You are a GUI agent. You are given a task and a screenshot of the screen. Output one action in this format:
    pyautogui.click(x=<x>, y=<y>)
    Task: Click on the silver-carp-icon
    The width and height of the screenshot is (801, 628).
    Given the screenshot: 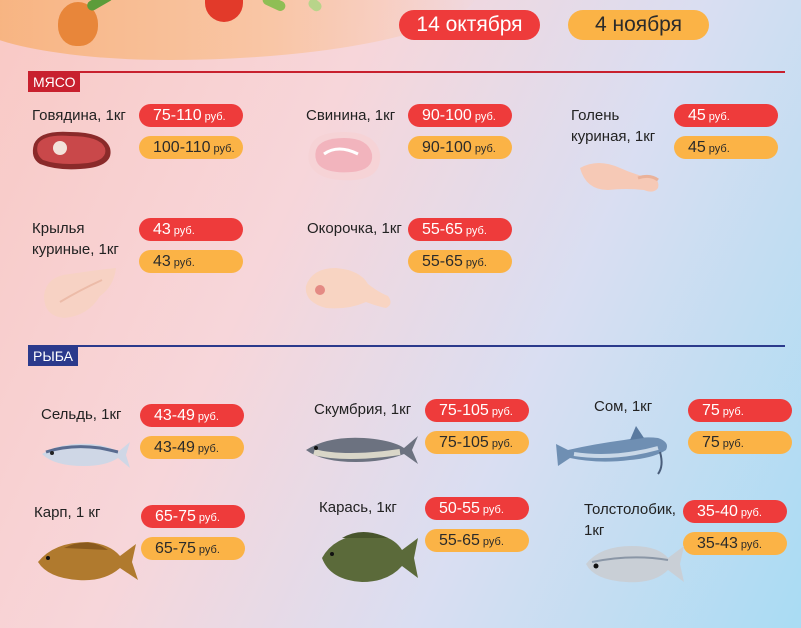 What is the action you would take?
    pyautogui.click(x=635, y=564)
    